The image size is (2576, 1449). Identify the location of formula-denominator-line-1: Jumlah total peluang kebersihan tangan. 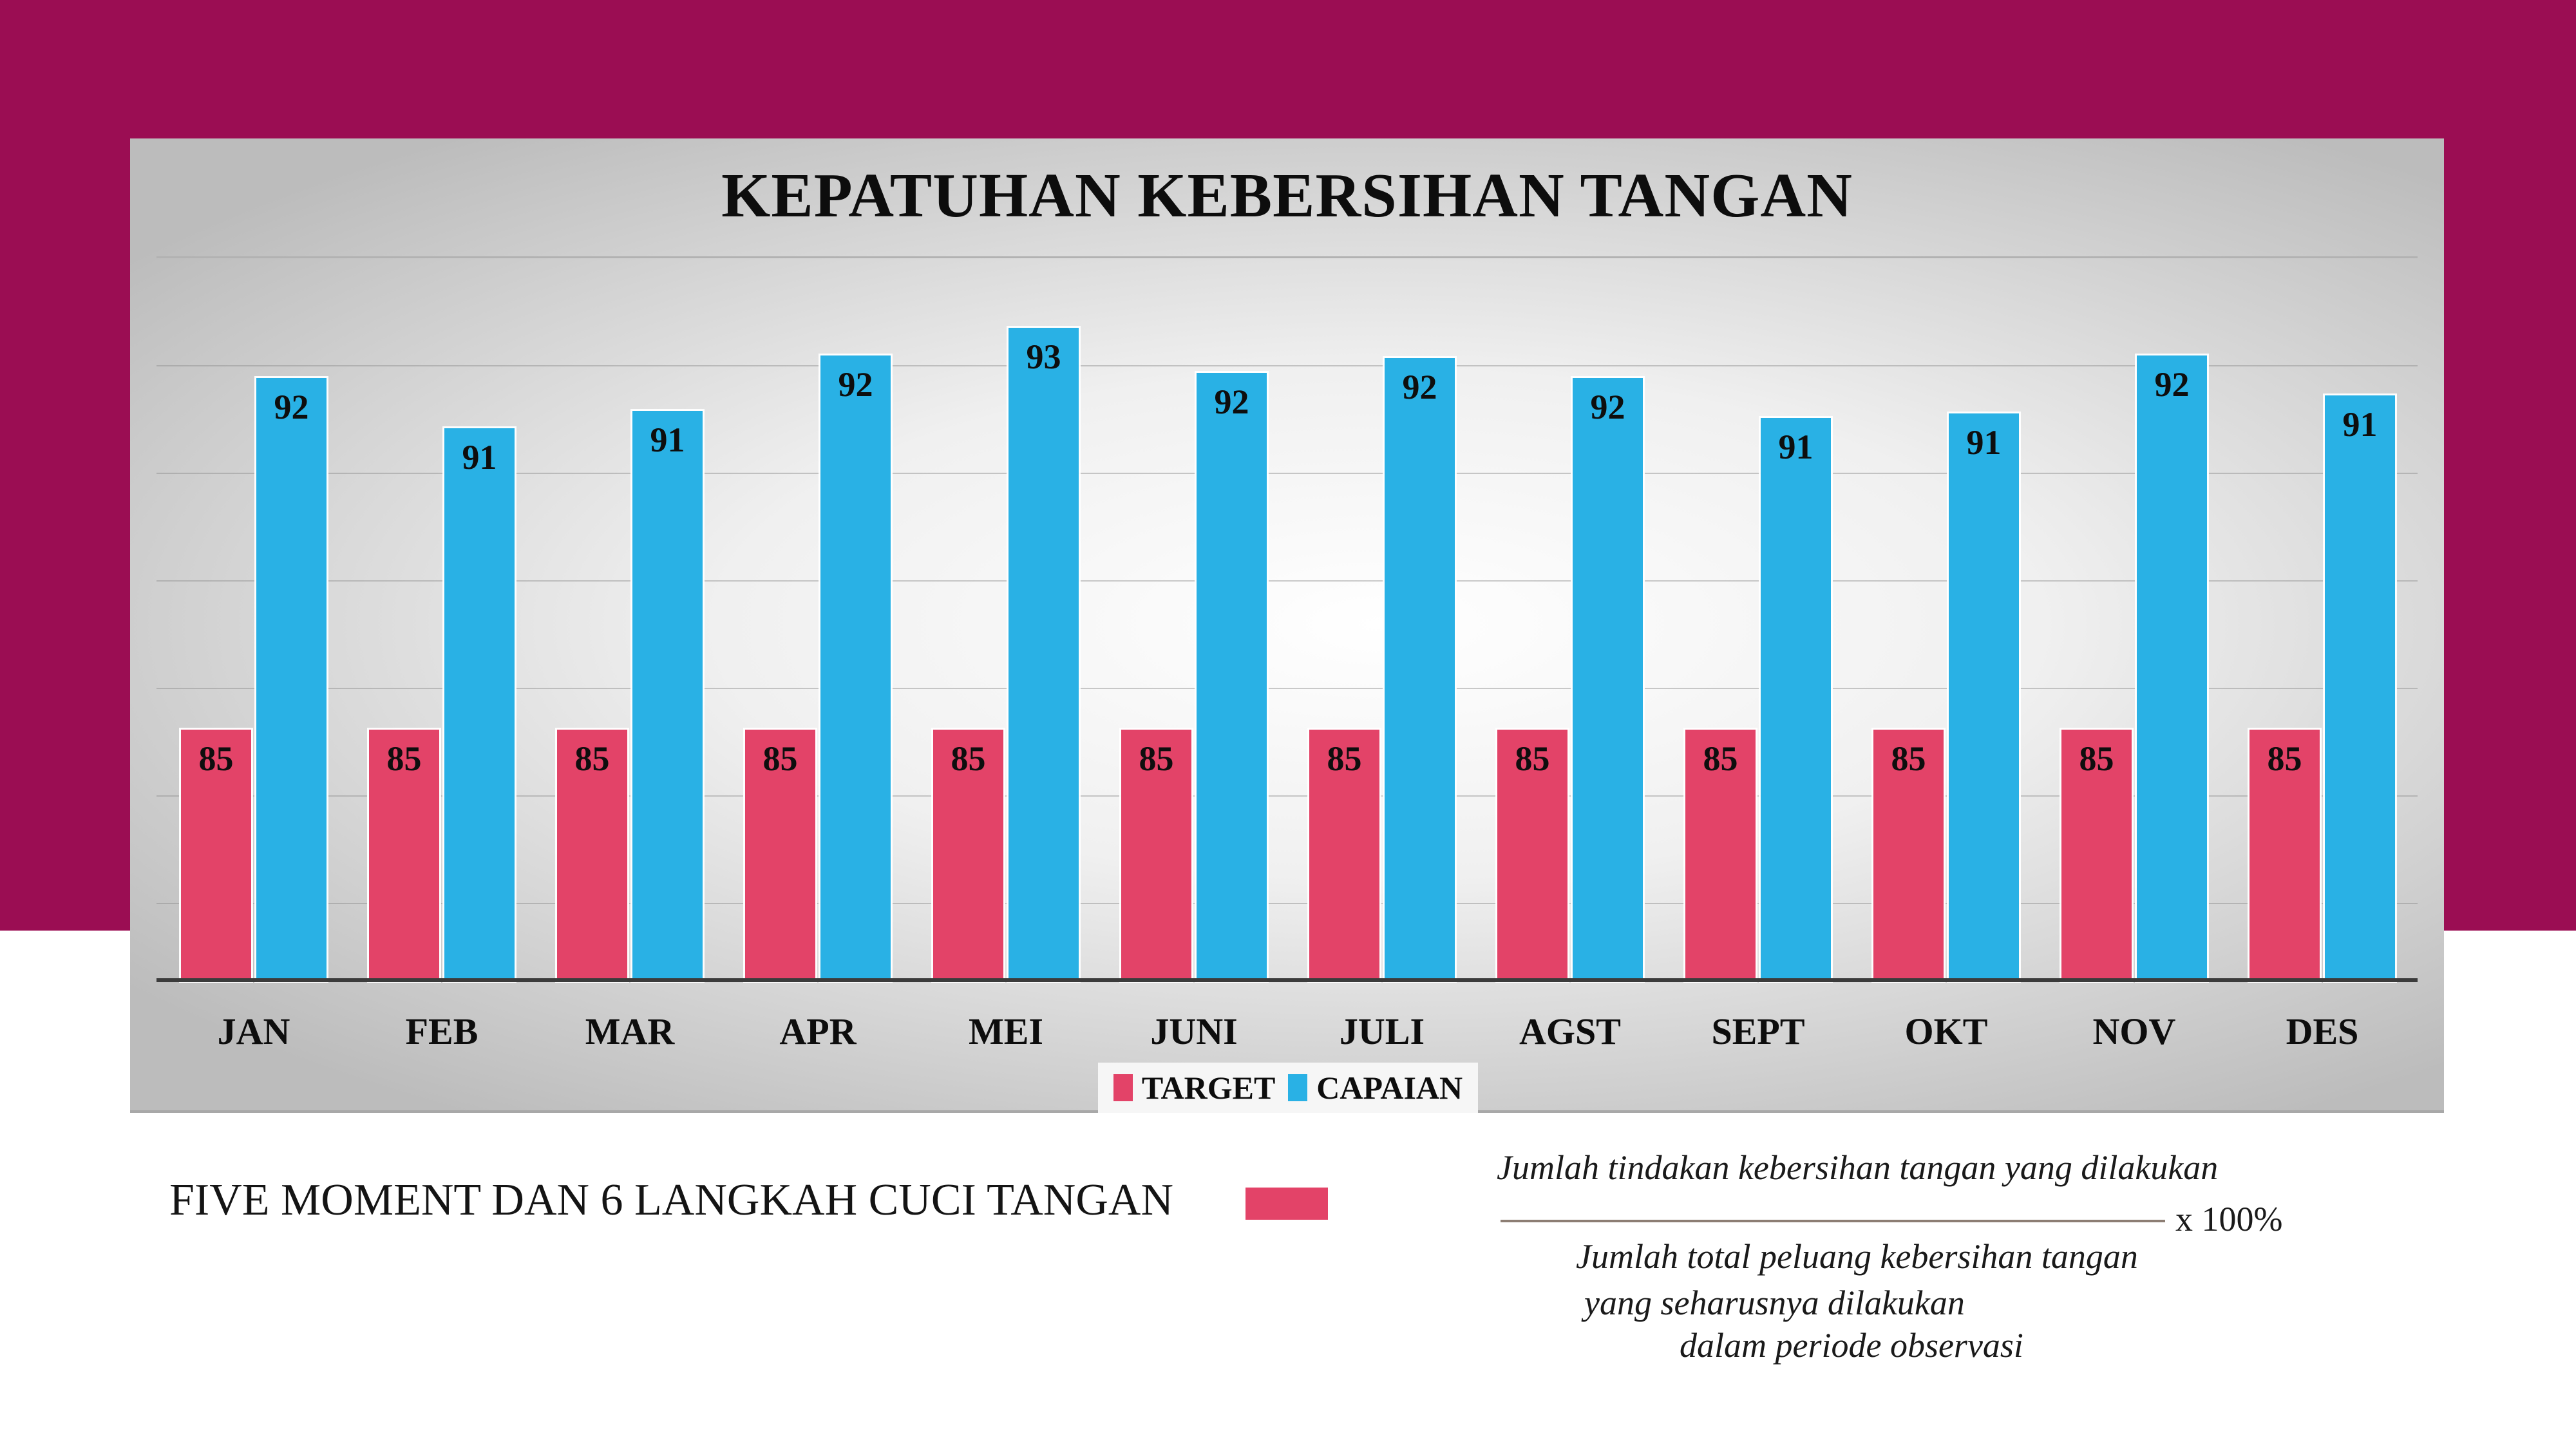
(1857, 1256).